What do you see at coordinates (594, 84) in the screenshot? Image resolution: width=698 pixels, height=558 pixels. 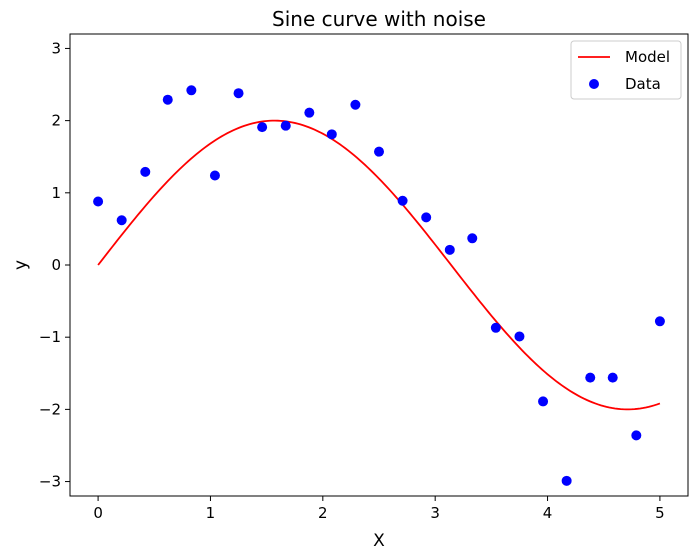 I see `legend-marker-swatch` at bounding box center [594, 84].